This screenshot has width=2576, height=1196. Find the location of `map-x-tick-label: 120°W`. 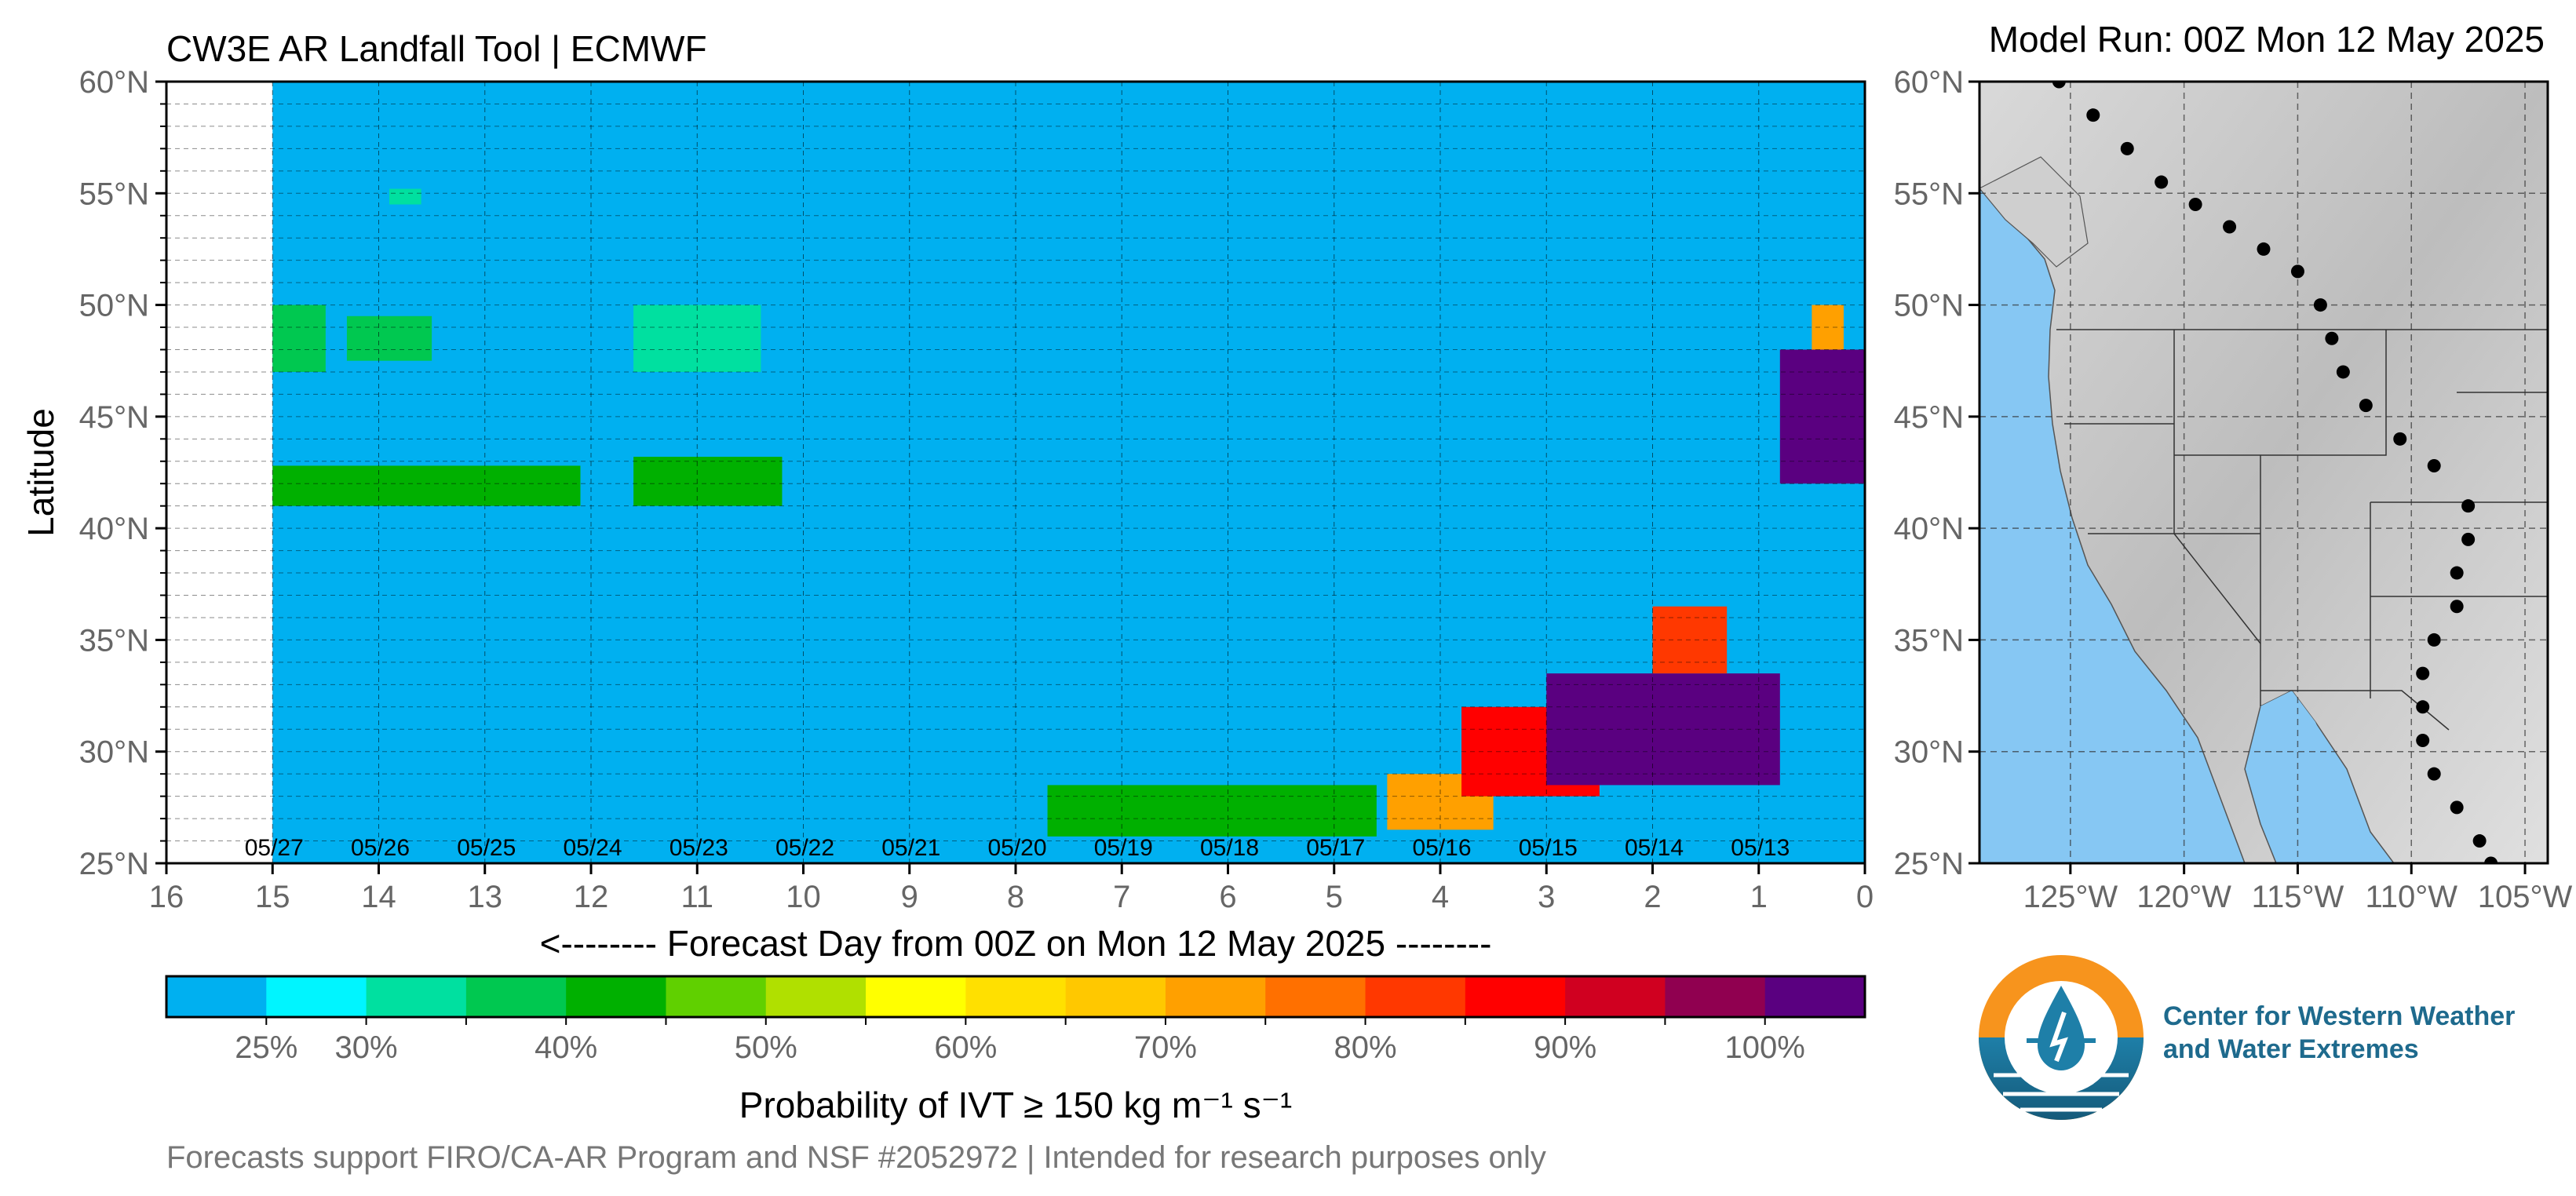

map-x-tick-label: 120°W is located at coordinates (2183, 897).